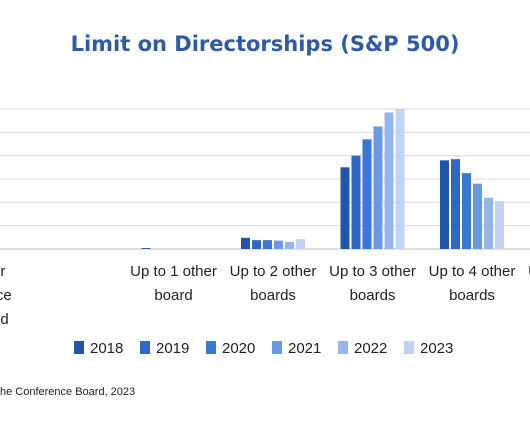 The image size is (530, 443). Describe the element at coordinates (2, 271) in the screenshot. I see `category-label: er` at that location.